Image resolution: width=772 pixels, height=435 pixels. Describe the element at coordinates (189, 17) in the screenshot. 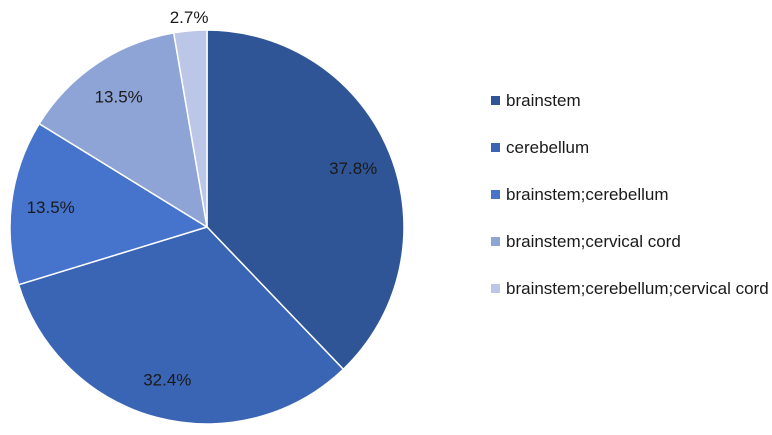

I see `pie-data-label: 2.7%` at that location.